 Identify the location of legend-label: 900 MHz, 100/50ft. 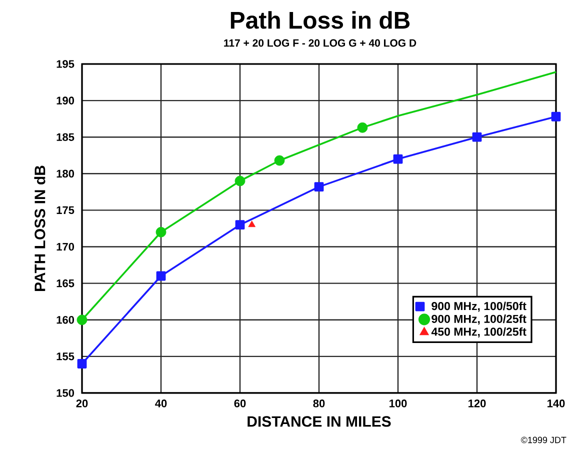
(479, 307).